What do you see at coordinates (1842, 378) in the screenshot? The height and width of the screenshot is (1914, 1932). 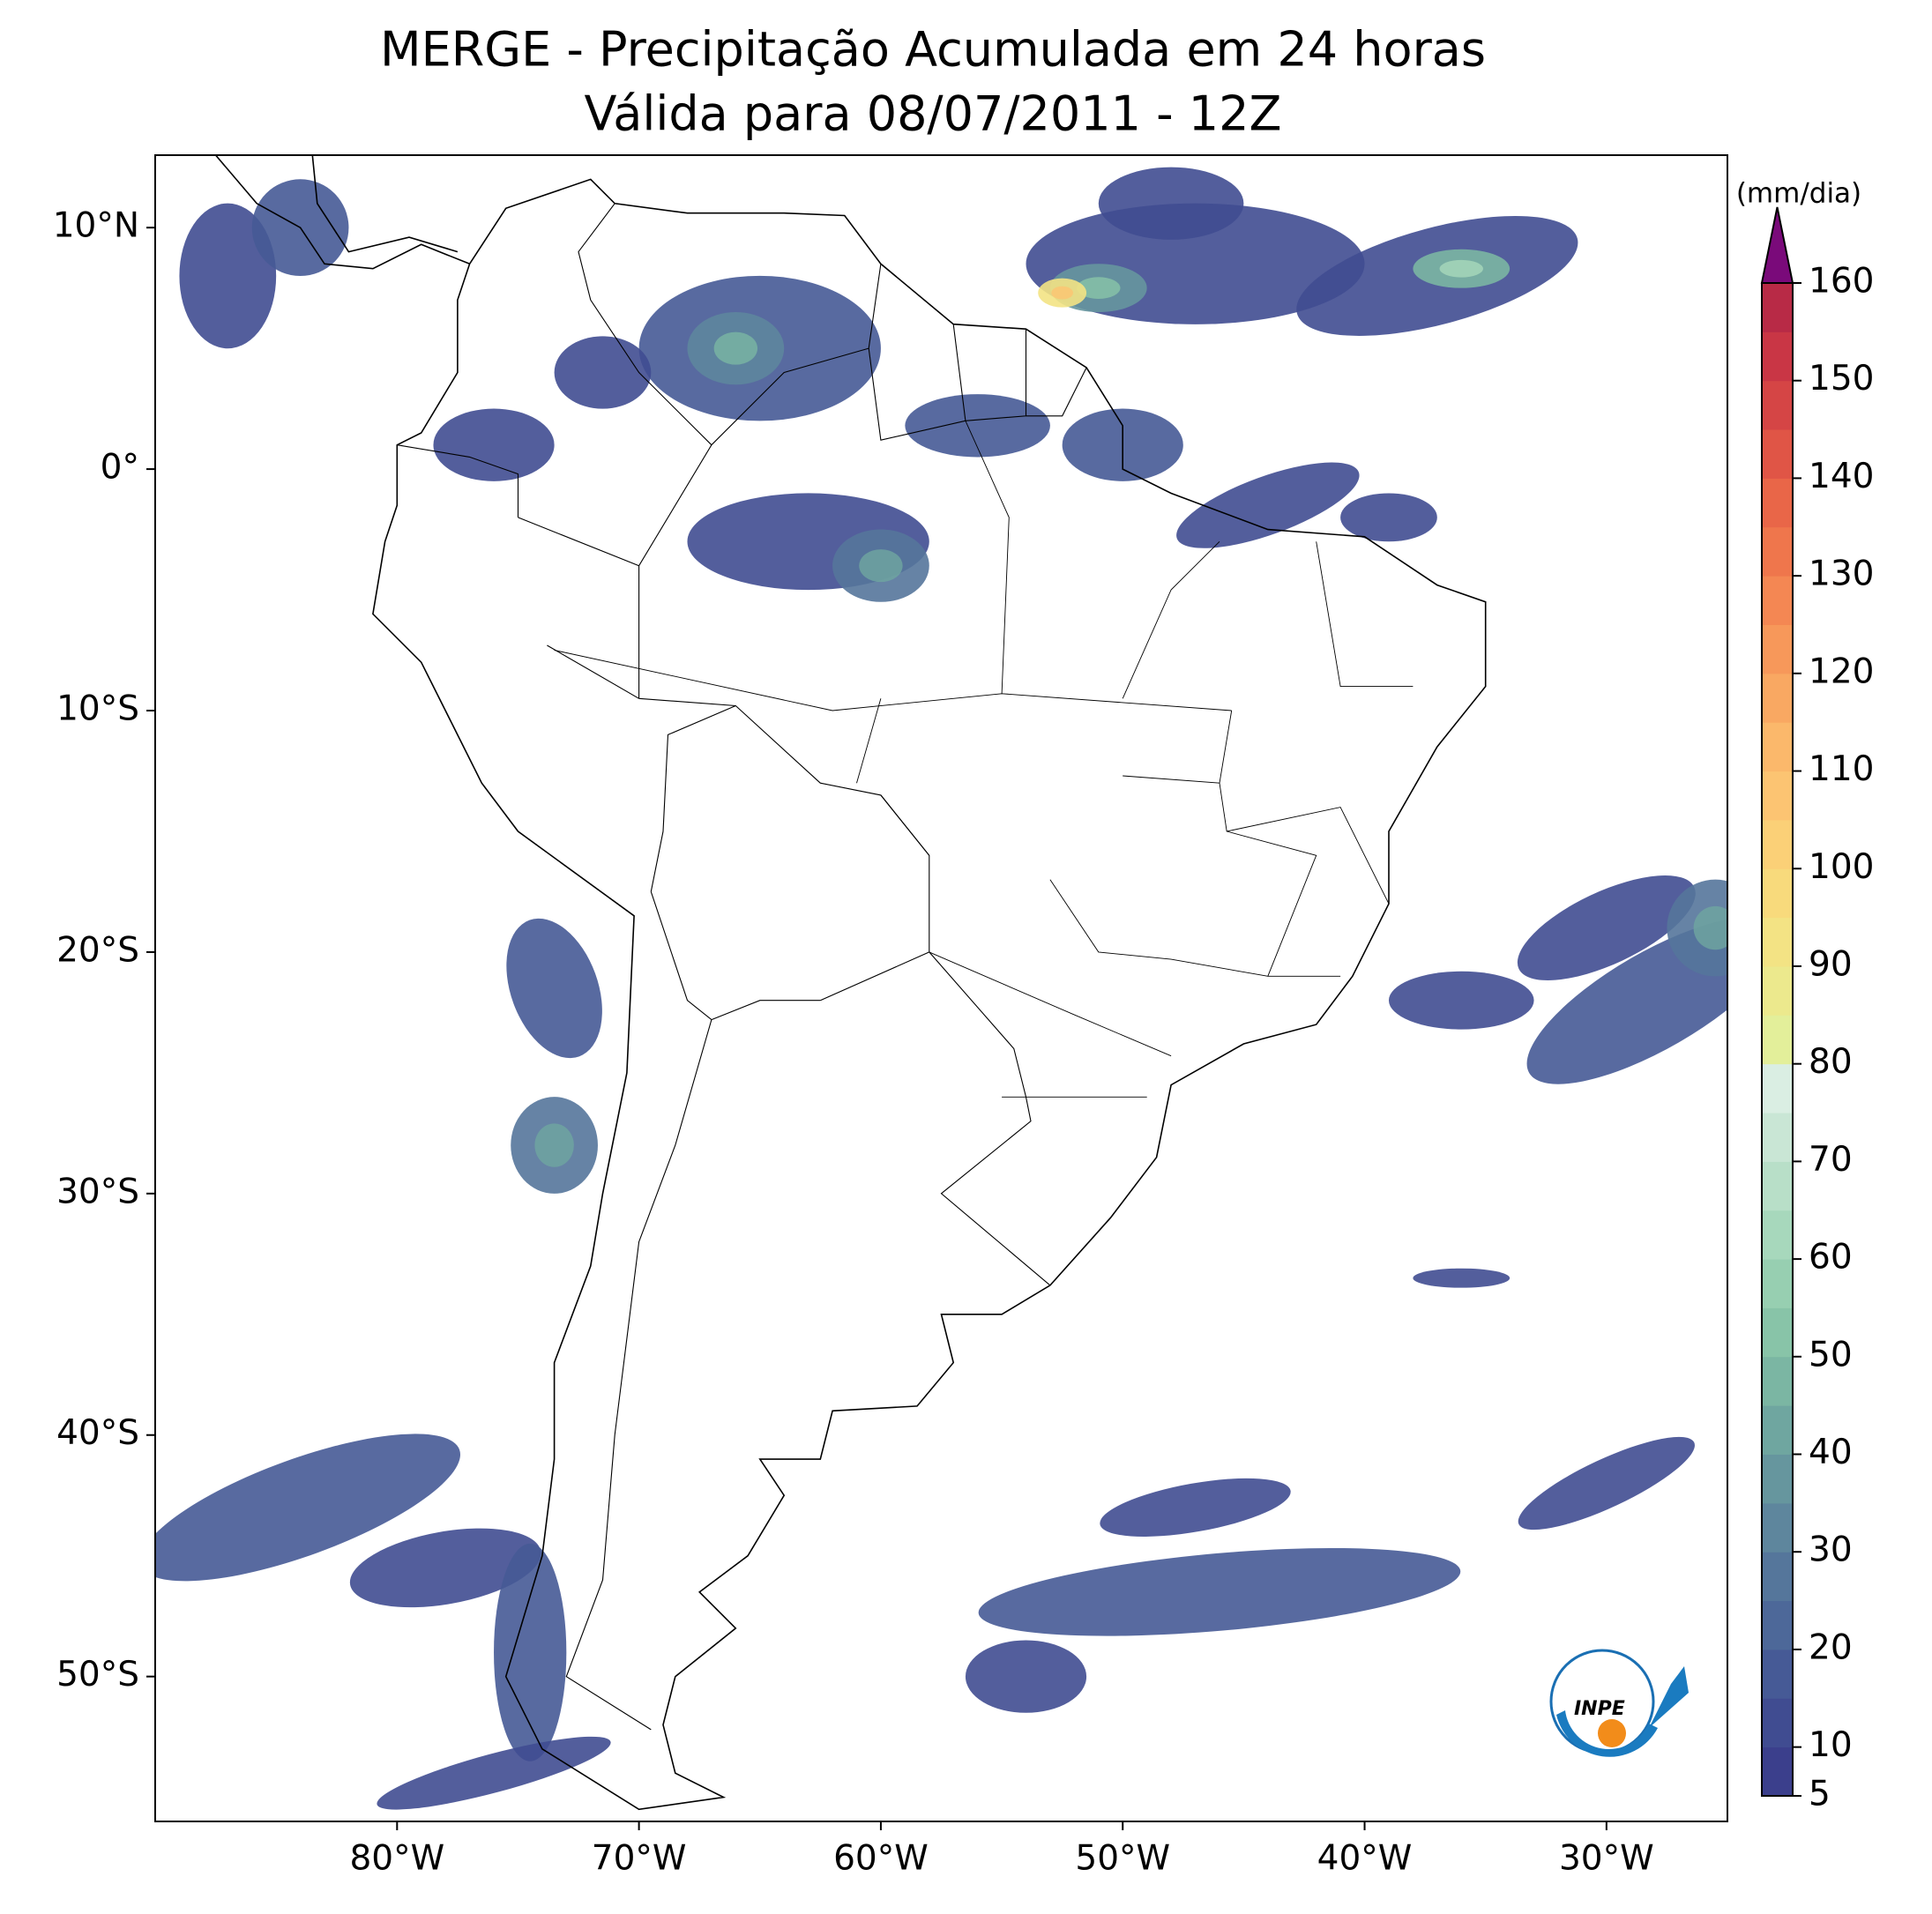 I see `colorbar-tick-label: 150` at bounding box center [1842, 378].